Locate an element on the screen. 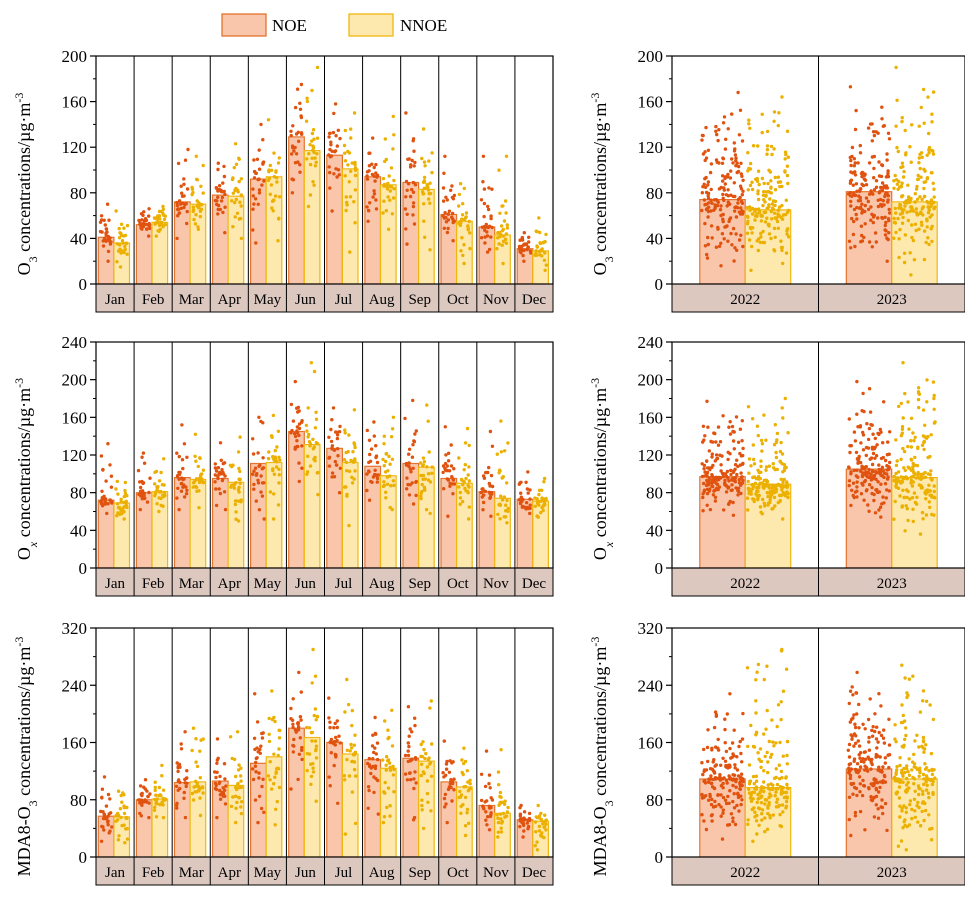  y-tick-label: 240 is located at coordinates (651, 342).